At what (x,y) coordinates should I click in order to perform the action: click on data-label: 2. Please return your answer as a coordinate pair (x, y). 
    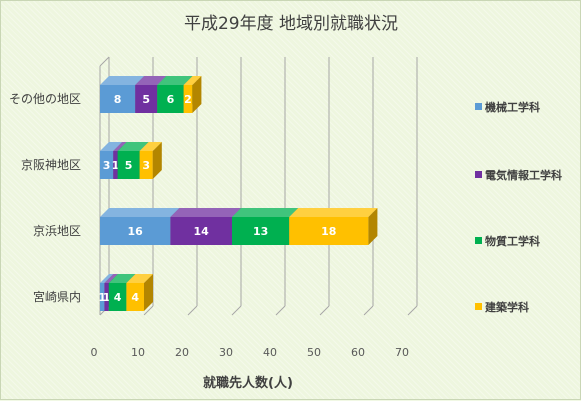
    Looking at the image, I should click on (188, 99).